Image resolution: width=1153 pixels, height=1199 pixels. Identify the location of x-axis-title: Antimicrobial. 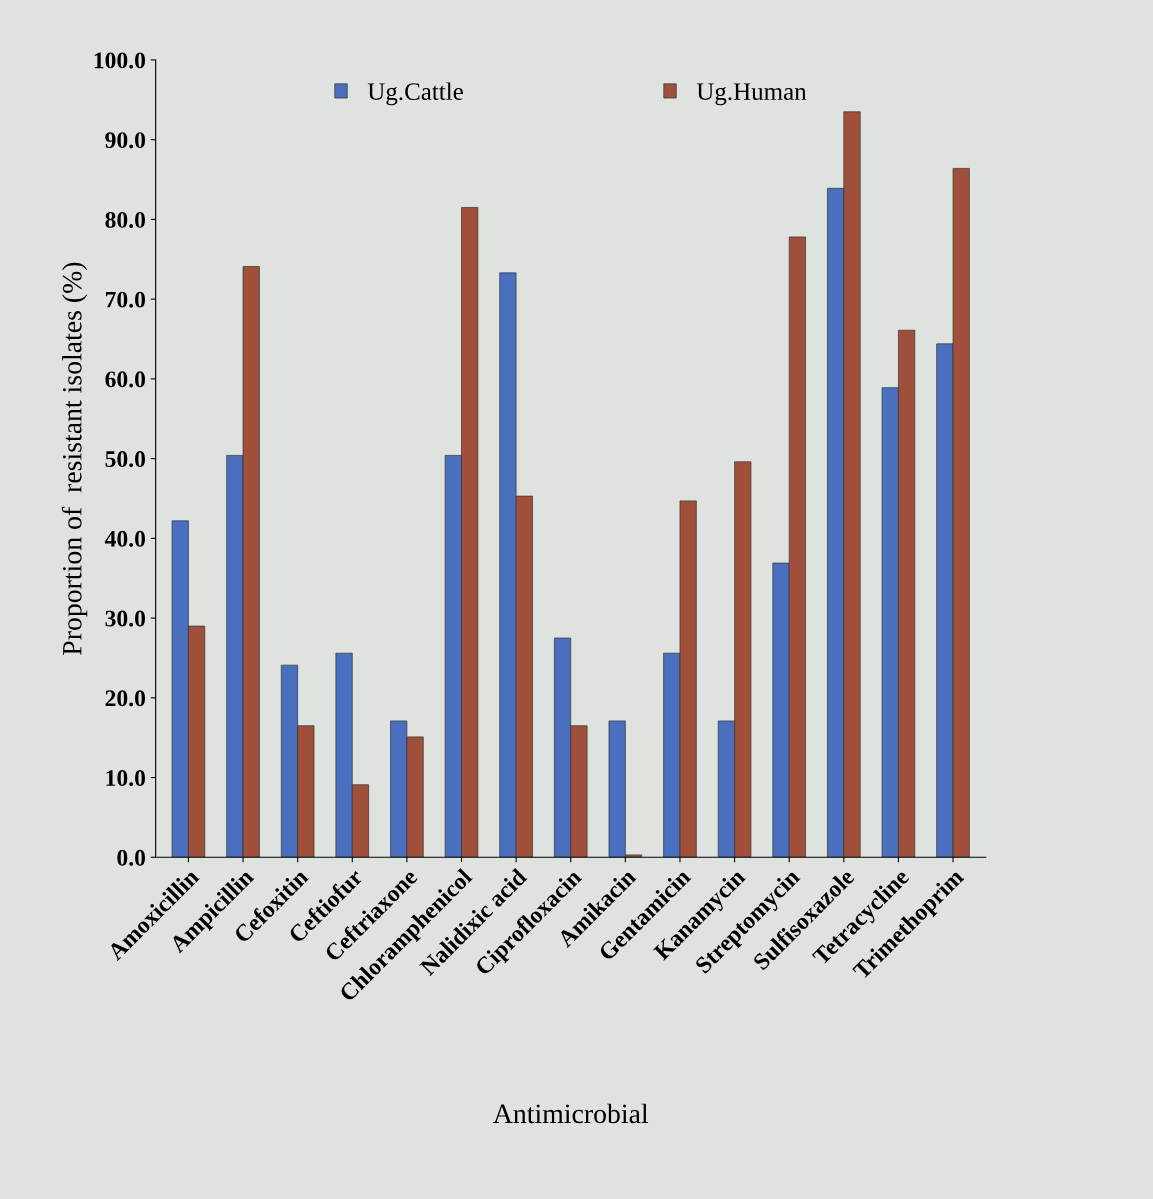
(571, 1113).